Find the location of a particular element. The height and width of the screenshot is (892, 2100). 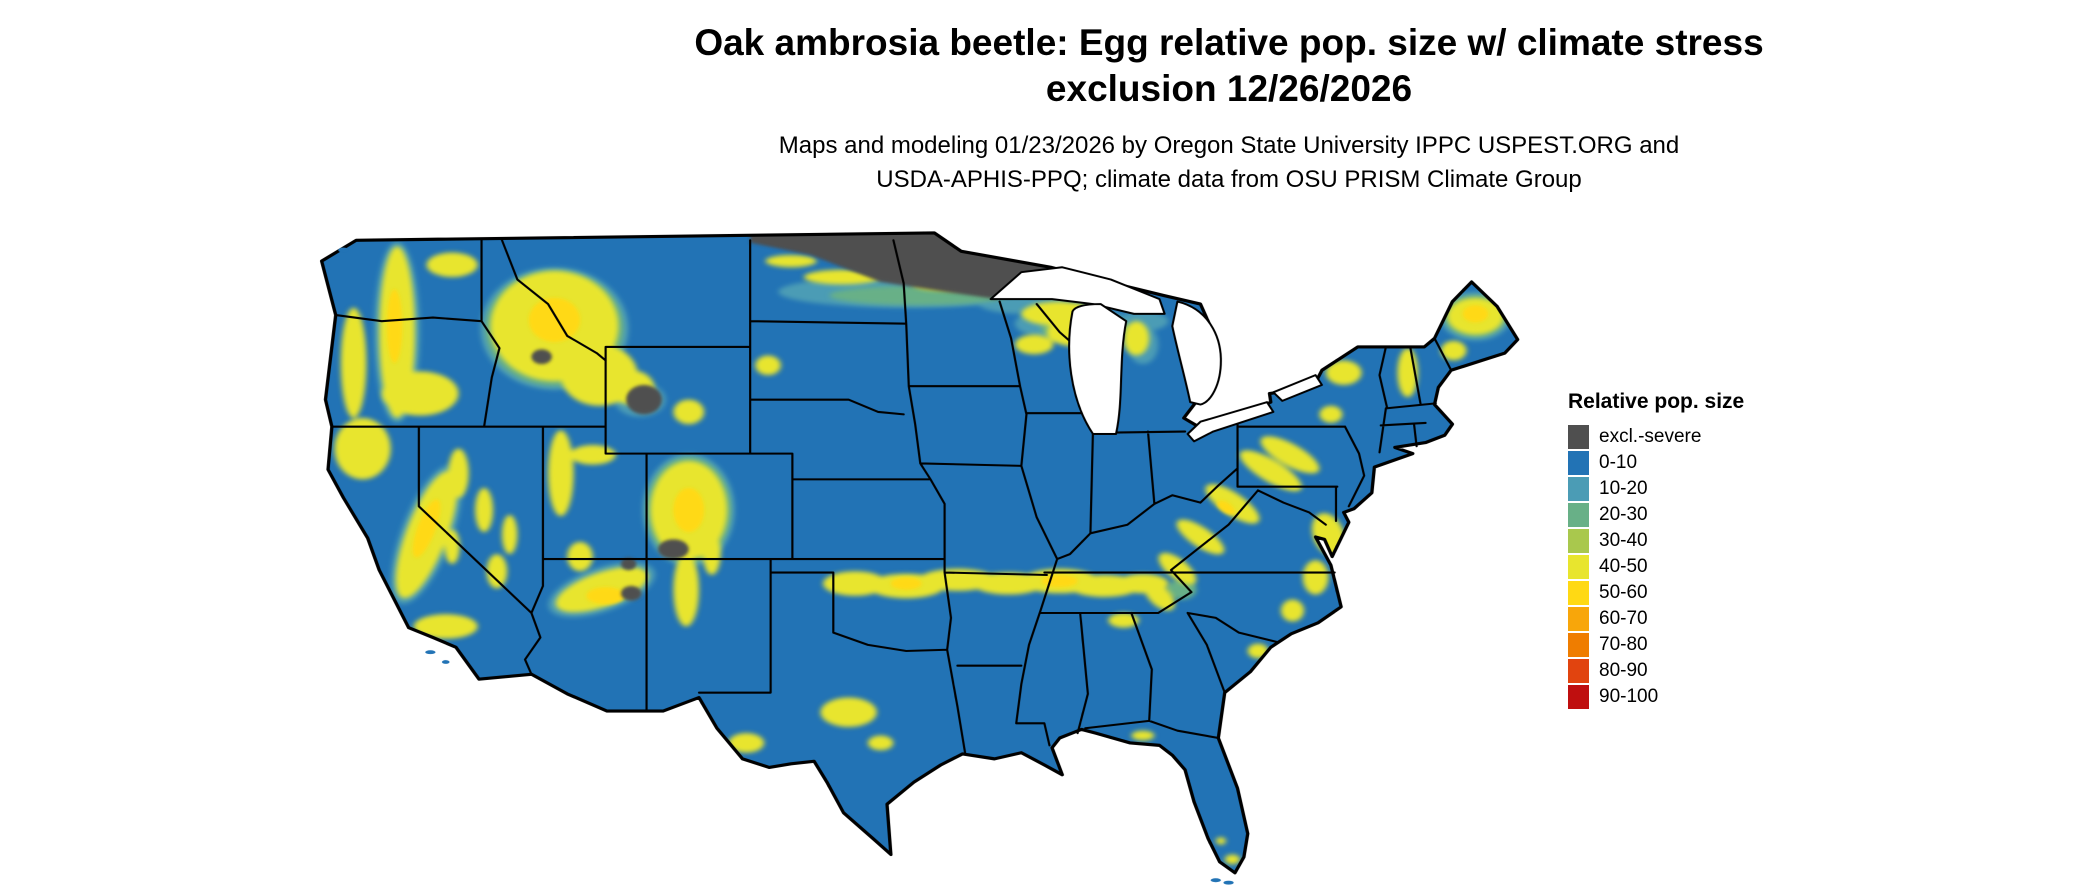

legend-item-40-50: 40-50 is located at coordinates (1698, 567).